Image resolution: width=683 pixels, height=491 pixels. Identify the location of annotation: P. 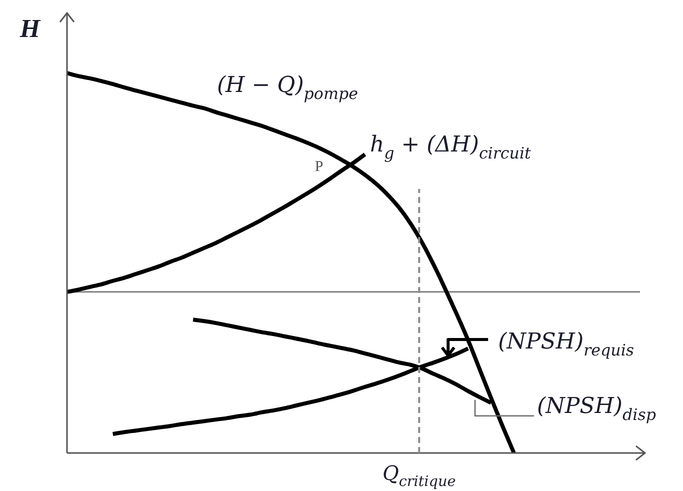
(319, 166).